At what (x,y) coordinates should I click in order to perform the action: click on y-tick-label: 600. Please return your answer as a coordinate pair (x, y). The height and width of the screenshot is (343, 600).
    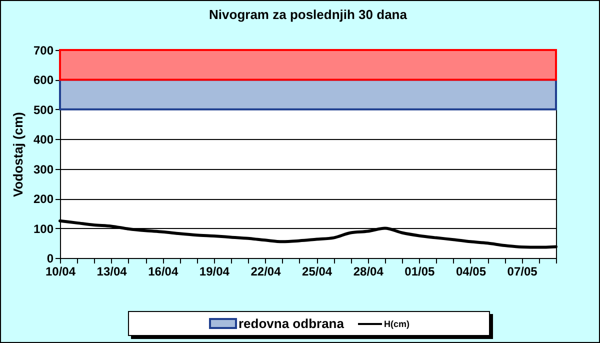
    Looking at the image, I should click on (43, 80).